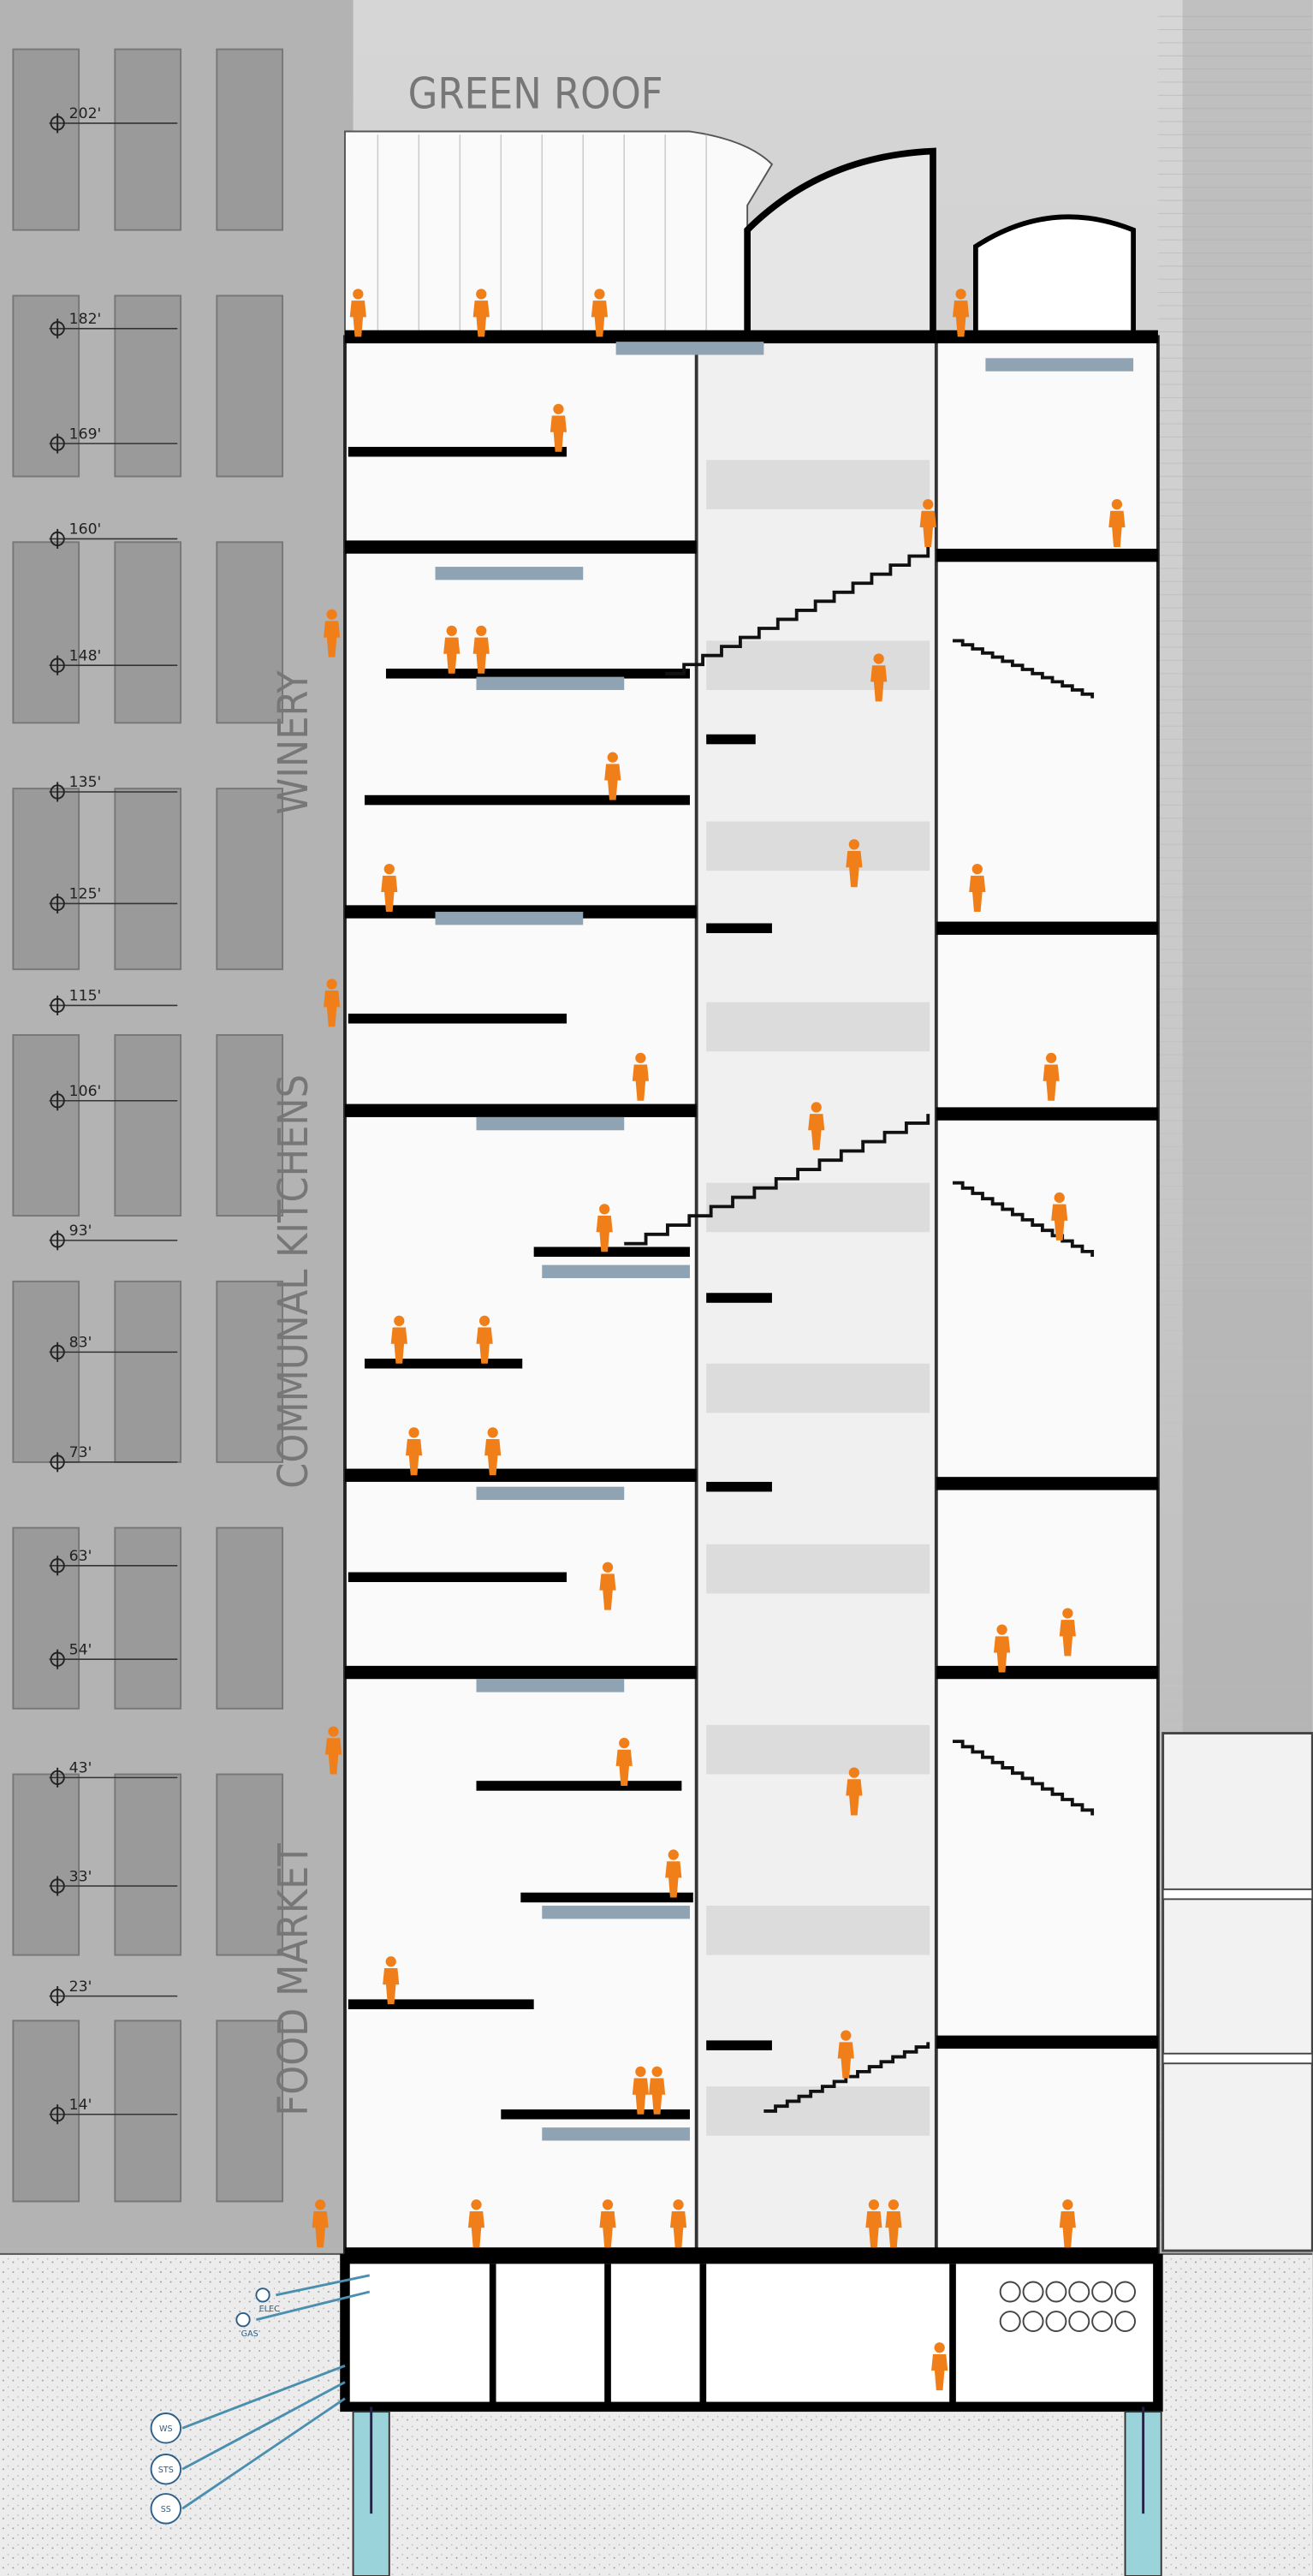  I want to click on vault, so click(840, 244).